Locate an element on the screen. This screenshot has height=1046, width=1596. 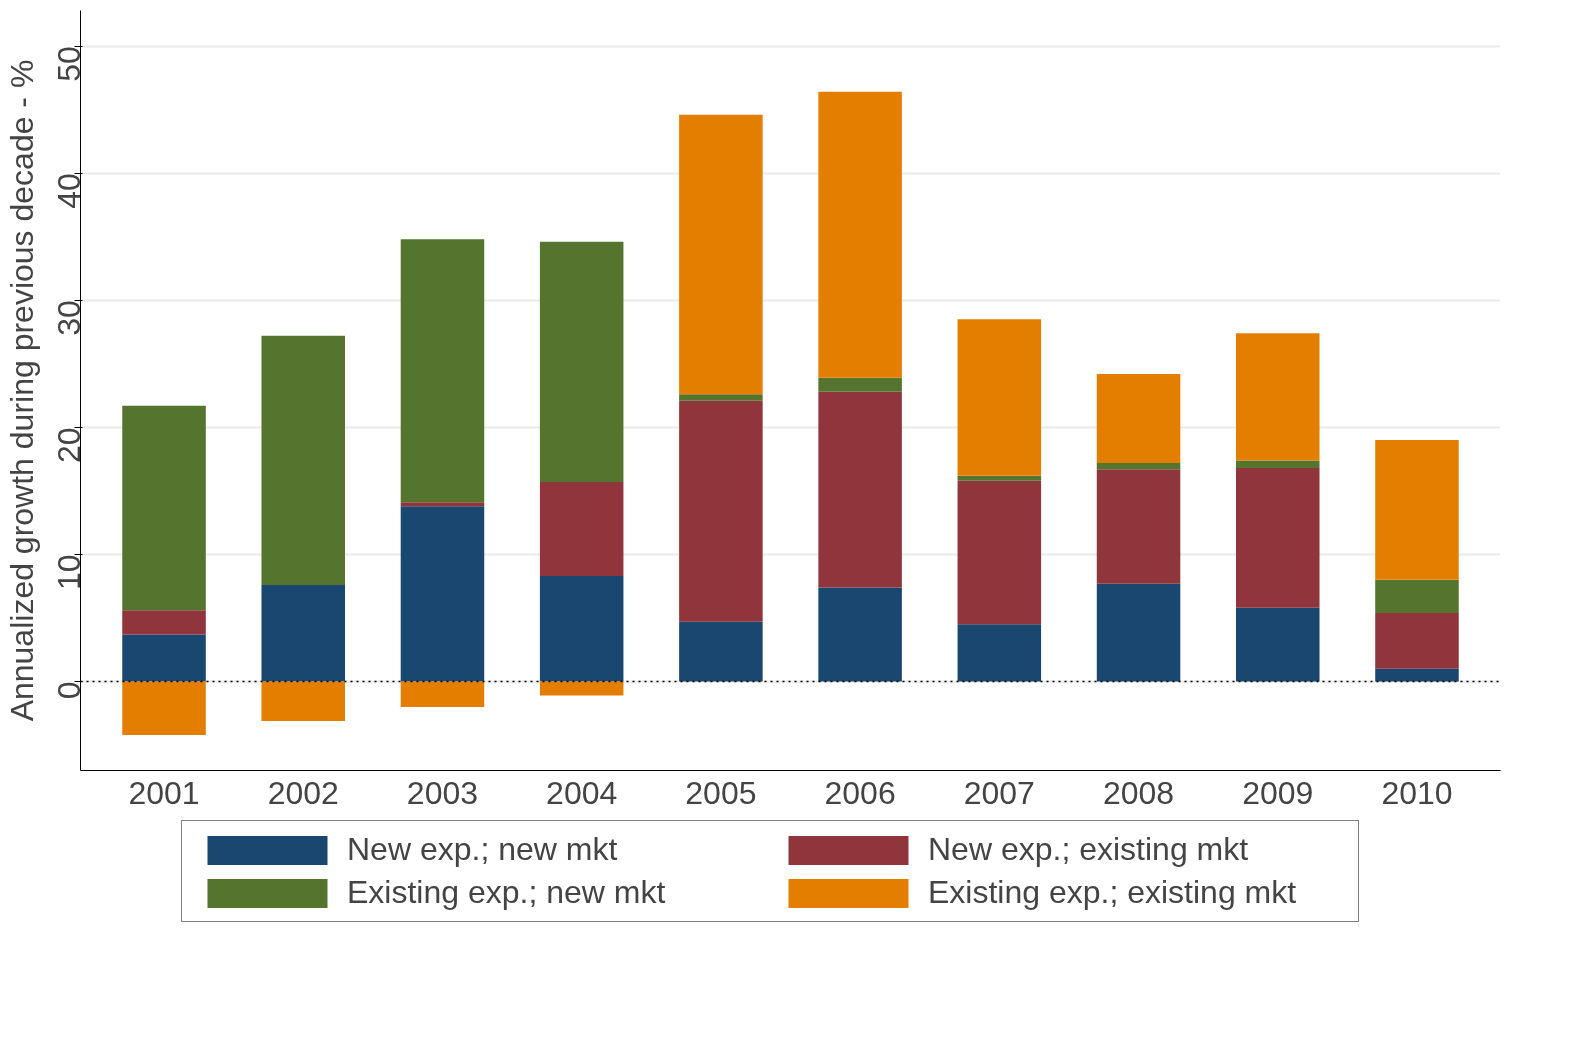
x-tick-label: 2006 is located at coordinates (860, 792).